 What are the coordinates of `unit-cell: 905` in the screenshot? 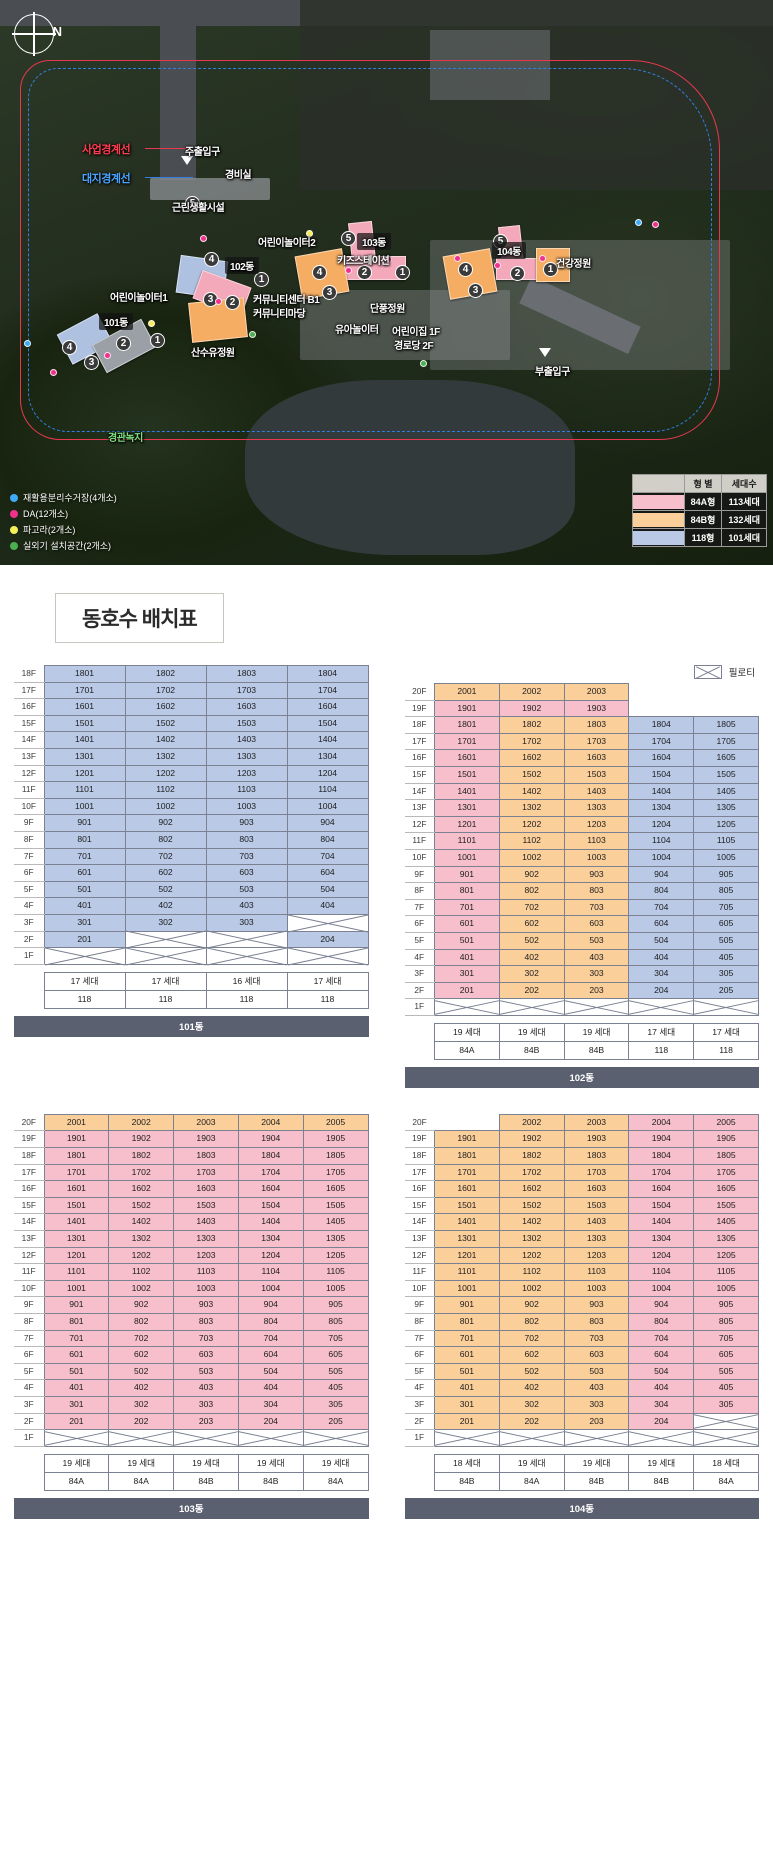 It's located at (335, 1305).